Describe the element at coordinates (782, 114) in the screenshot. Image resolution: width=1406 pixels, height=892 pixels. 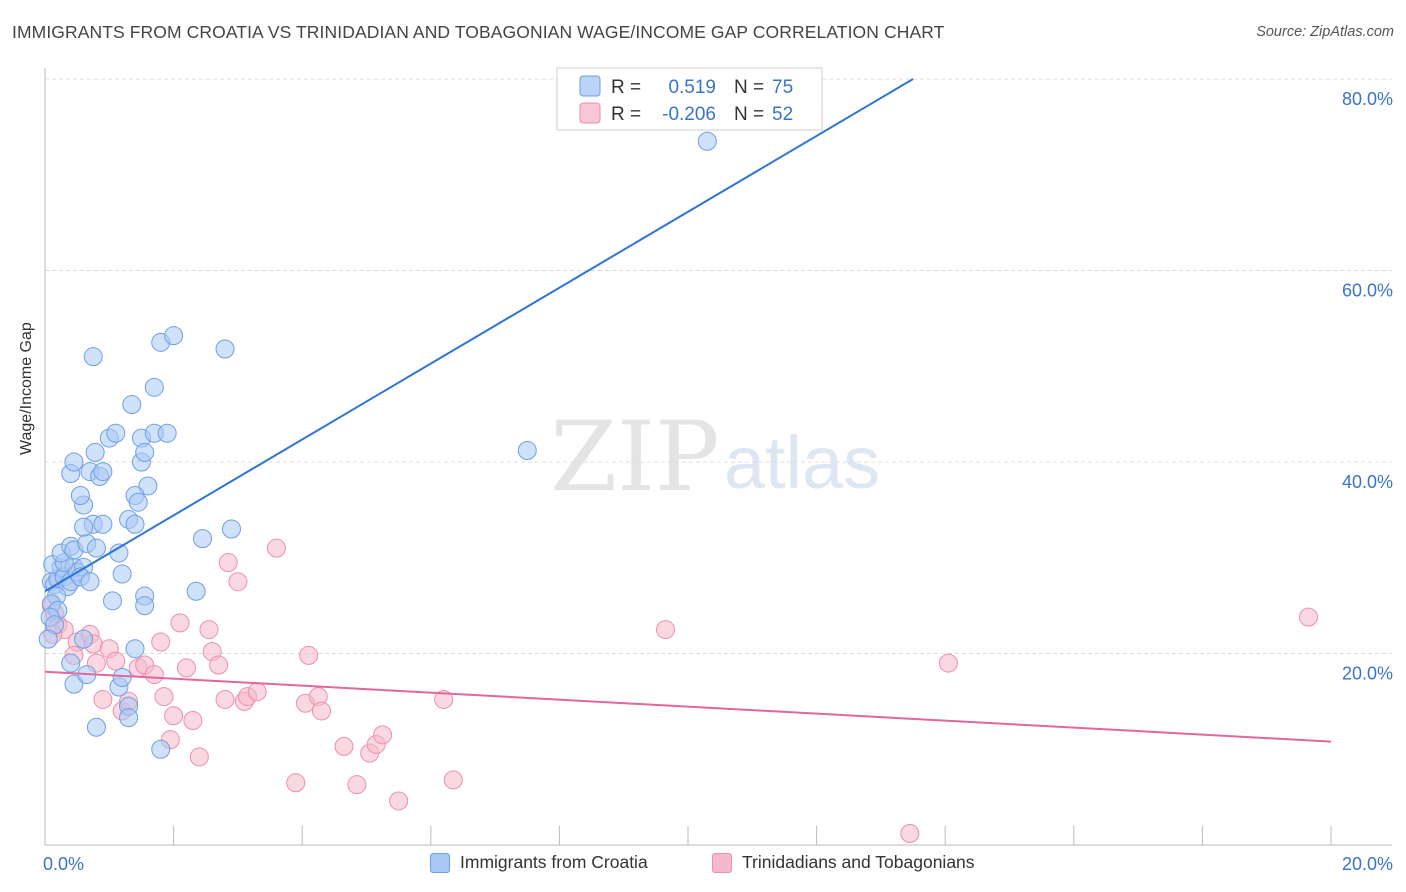
I see `n-value: 52` at that location.